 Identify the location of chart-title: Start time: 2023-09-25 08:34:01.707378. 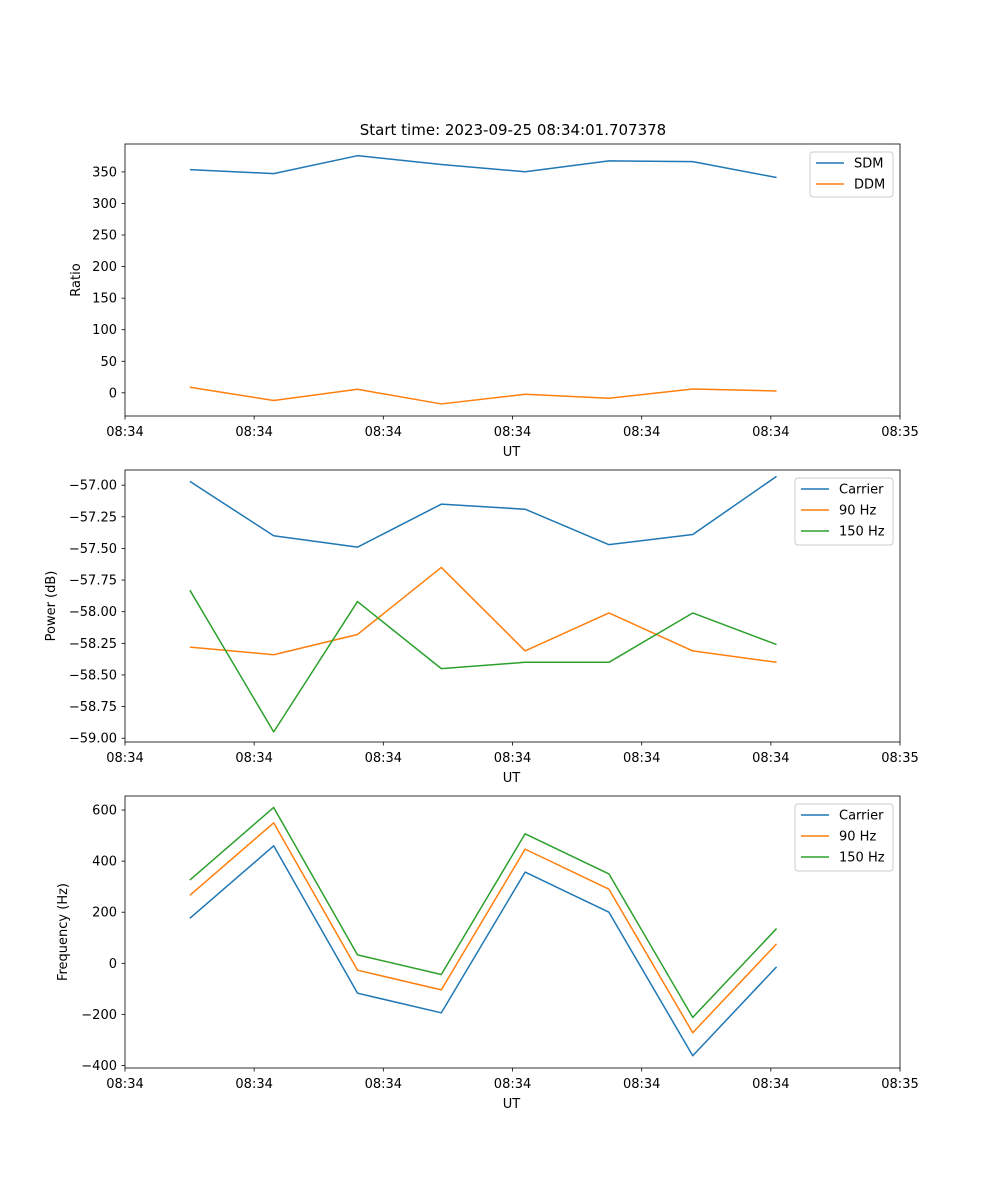
(513, 130).